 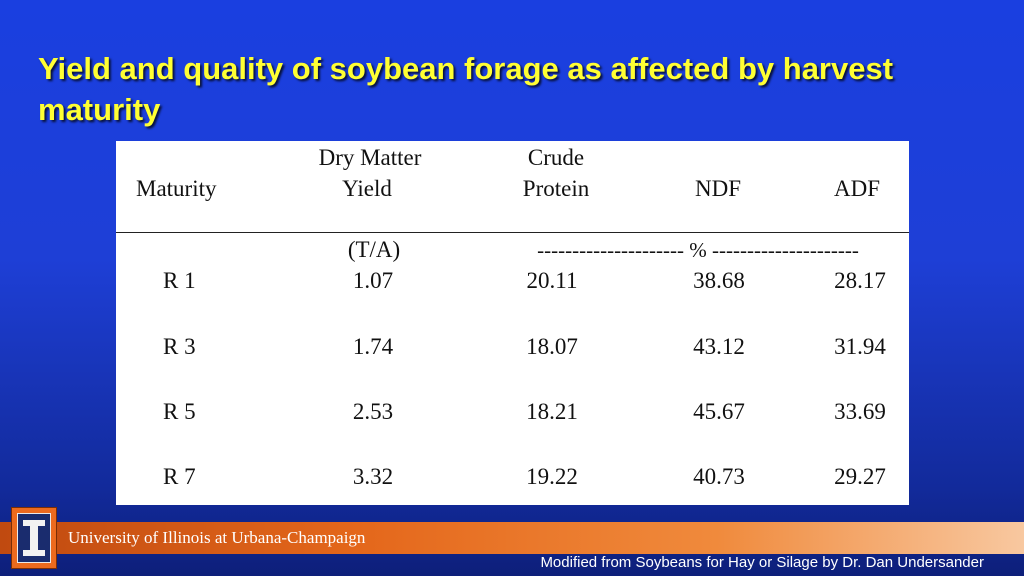 I want to click on cell-protein: 18.21, so click(x=552, y=411).